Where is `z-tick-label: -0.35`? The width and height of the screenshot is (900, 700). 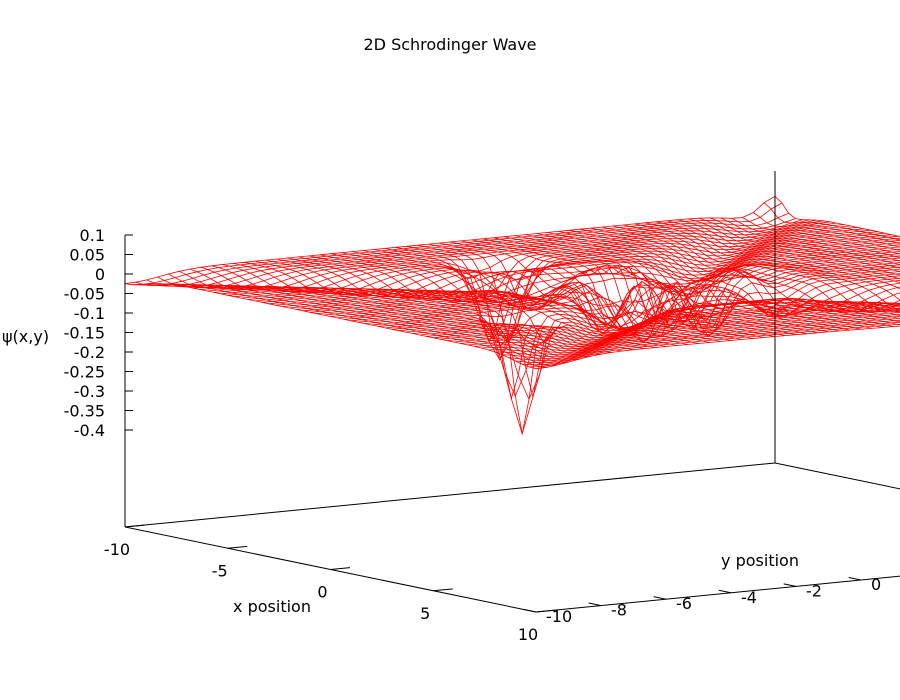 z-tick-label: -0.35 is located at coordinates (84, 411).